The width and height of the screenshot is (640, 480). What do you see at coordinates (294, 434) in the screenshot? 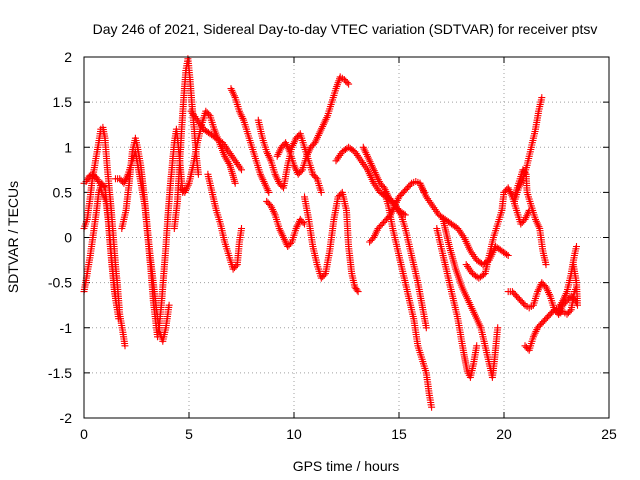
I see `x-tick-label: 10` at bounding box center [294, 434].